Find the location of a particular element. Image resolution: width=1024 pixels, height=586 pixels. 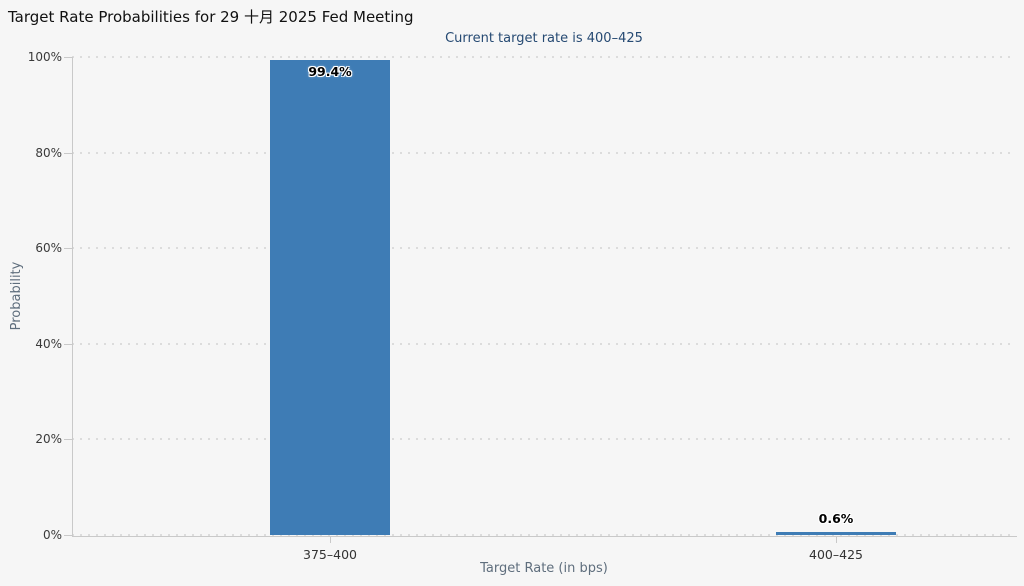

y-axis-tick-label: 60% is located at coordinates (48, 248).